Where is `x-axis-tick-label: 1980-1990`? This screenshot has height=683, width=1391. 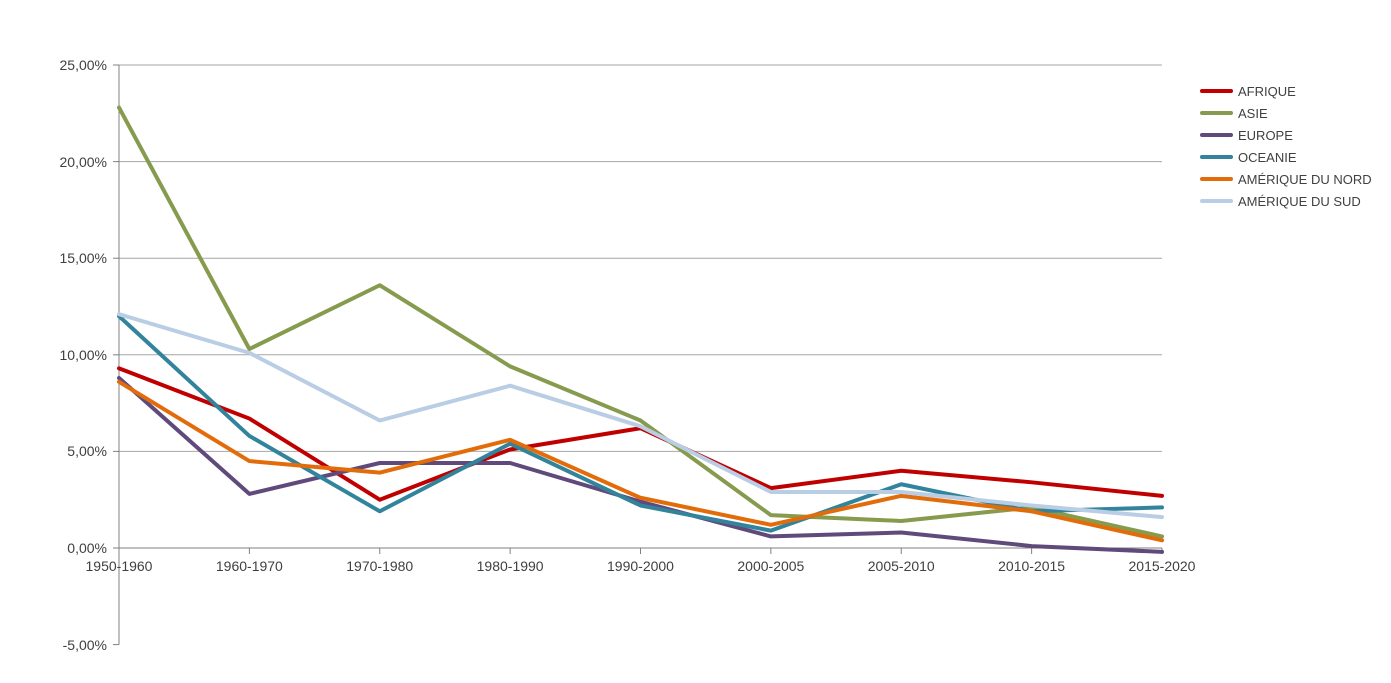
x-axis-tick-label: 1980-1990 is located at coordinates (510, 566).